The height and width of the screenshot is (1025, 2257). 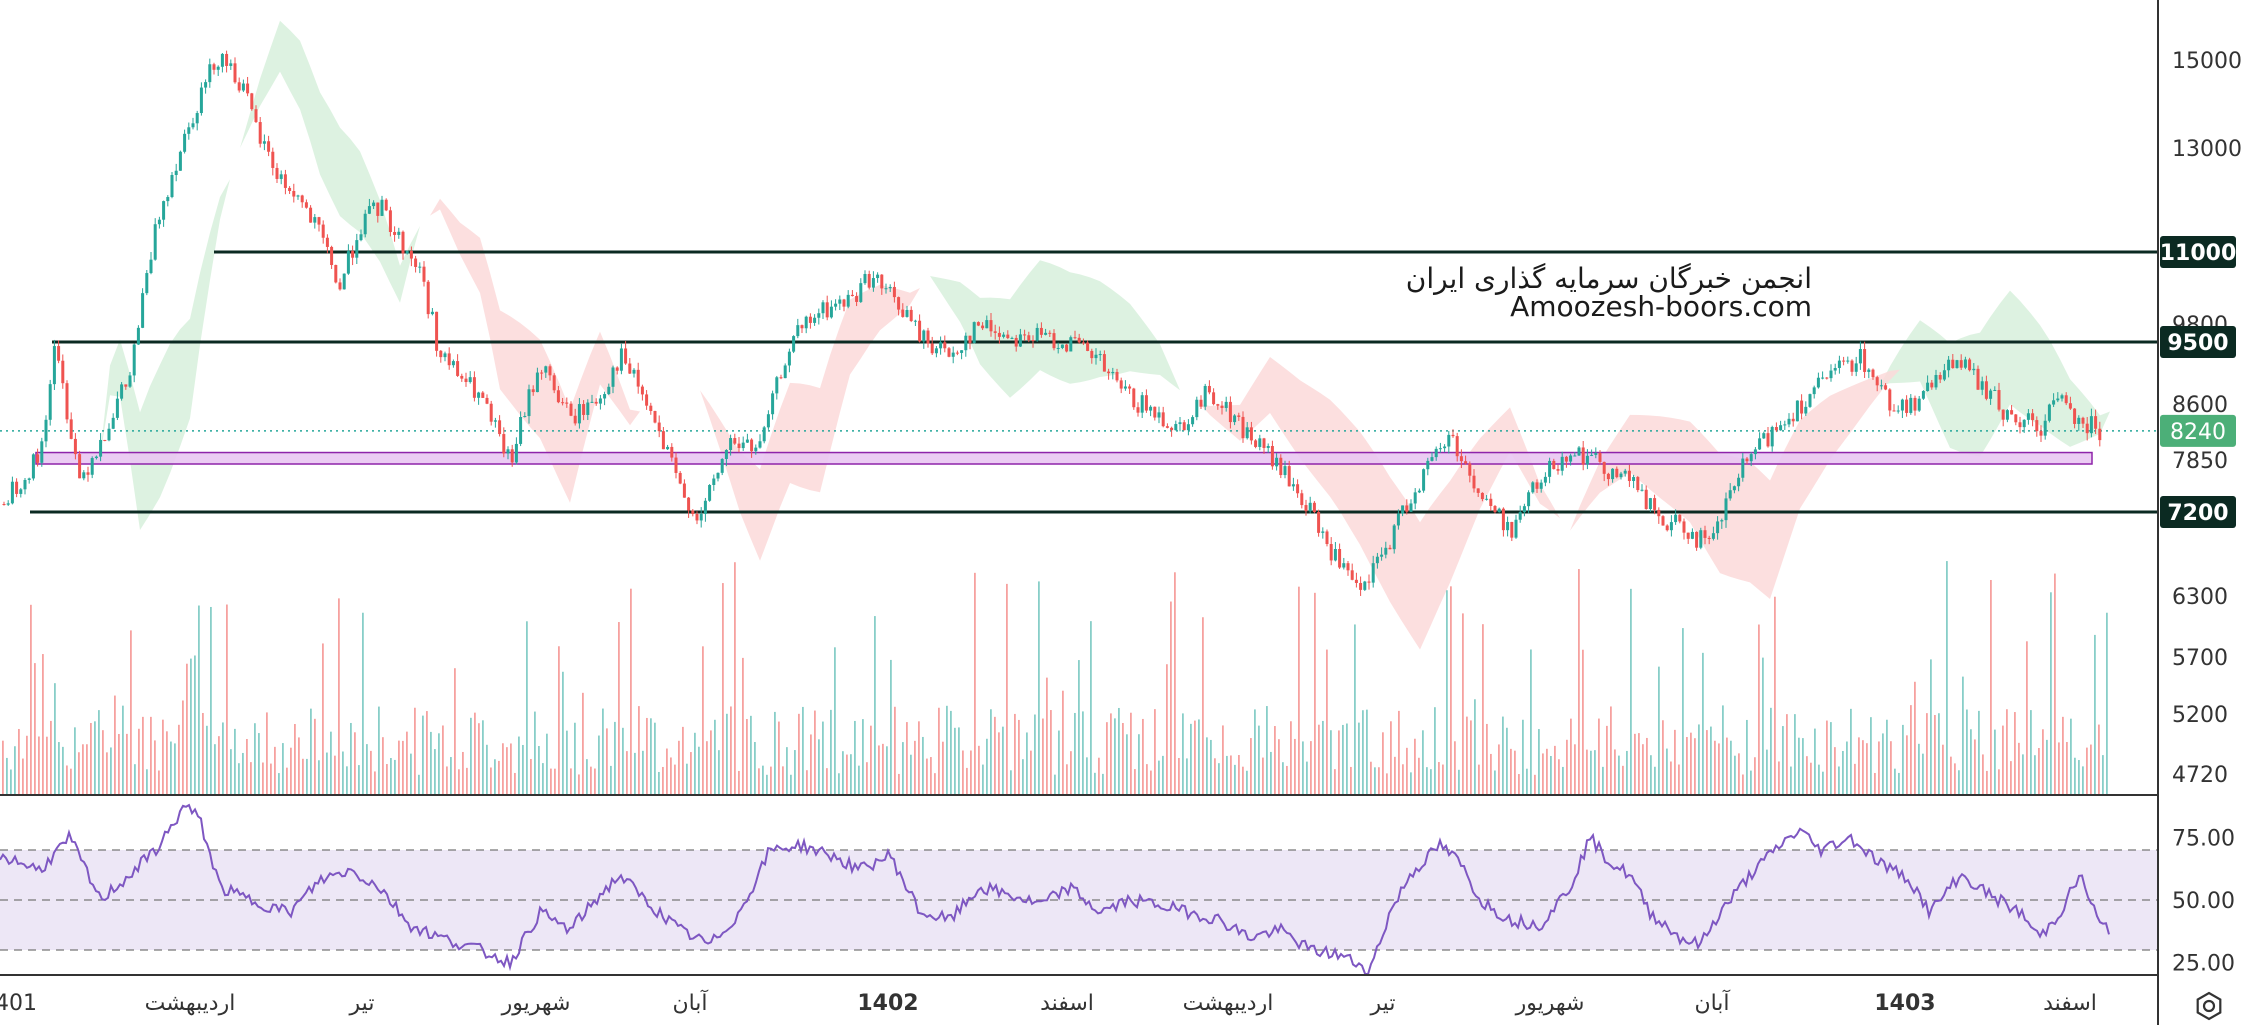 What do you see at coordinates (2200, 461) in the screenshot?
I see `price-tick-7850: 7850` at bounding box center [2200, 461].